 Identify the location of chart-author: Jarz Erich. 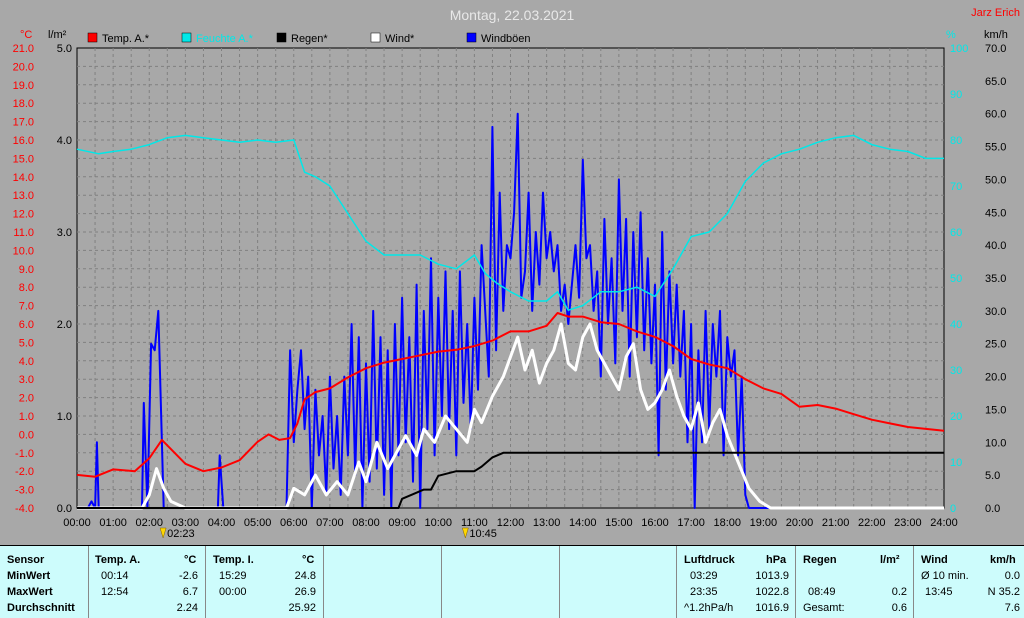
(995, 13).